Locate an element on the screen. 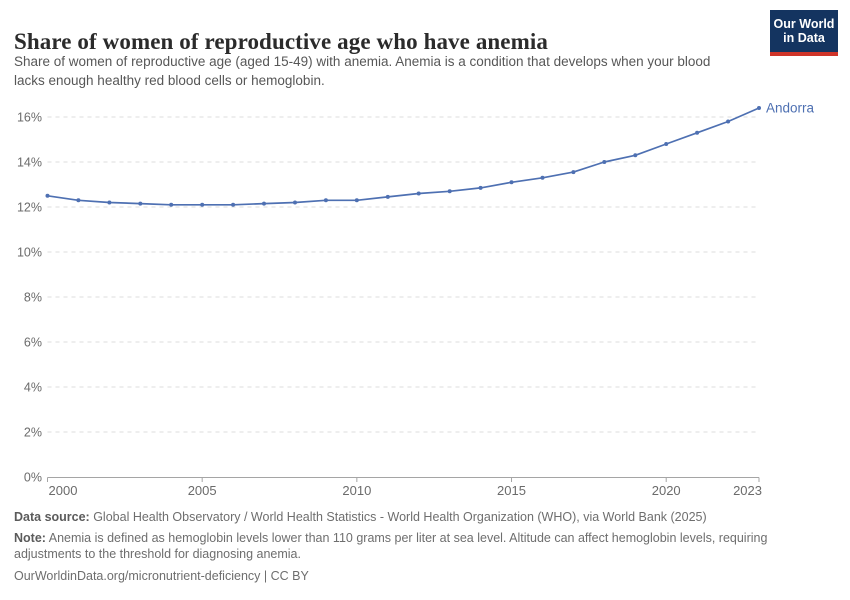 Image resolution: width=850 pixels, height=600 pixels. owid-logo: Our World in Data is located at coordinates (804, 33).